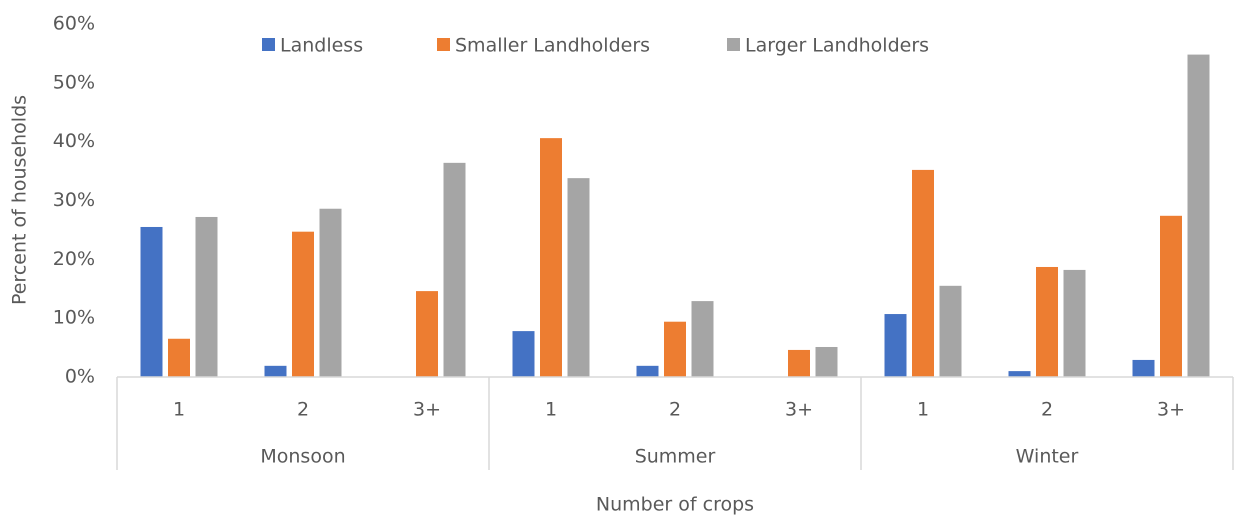  I want to click on x-axis-title: Number of crops, so click(675, 505).